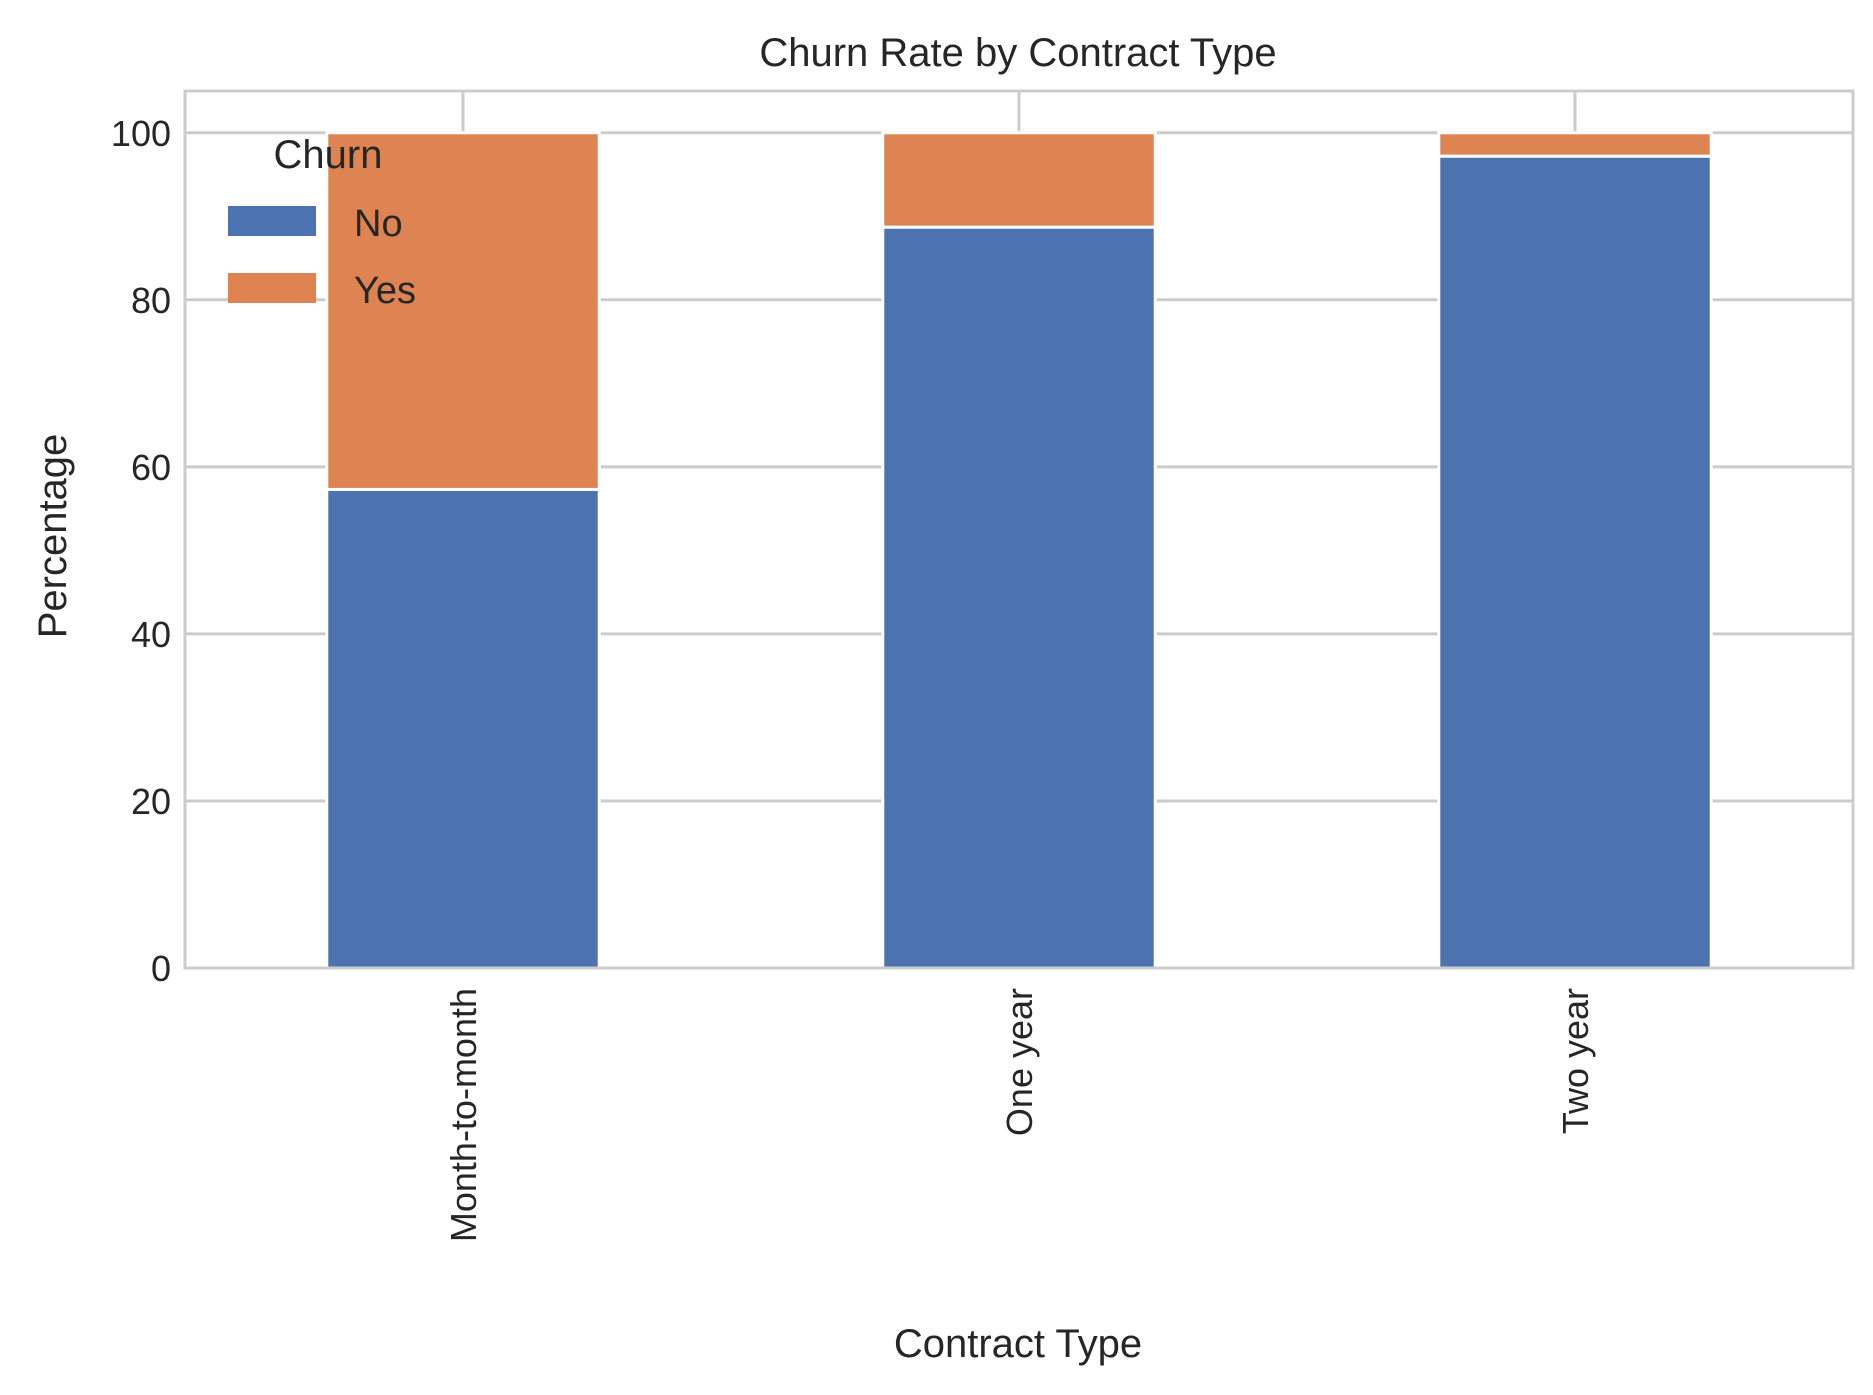  What do you see at coordinates (1575, 1061) in the screenshot?
I see `x-tick-label: Two year` at bounding box center [1575, 1061].